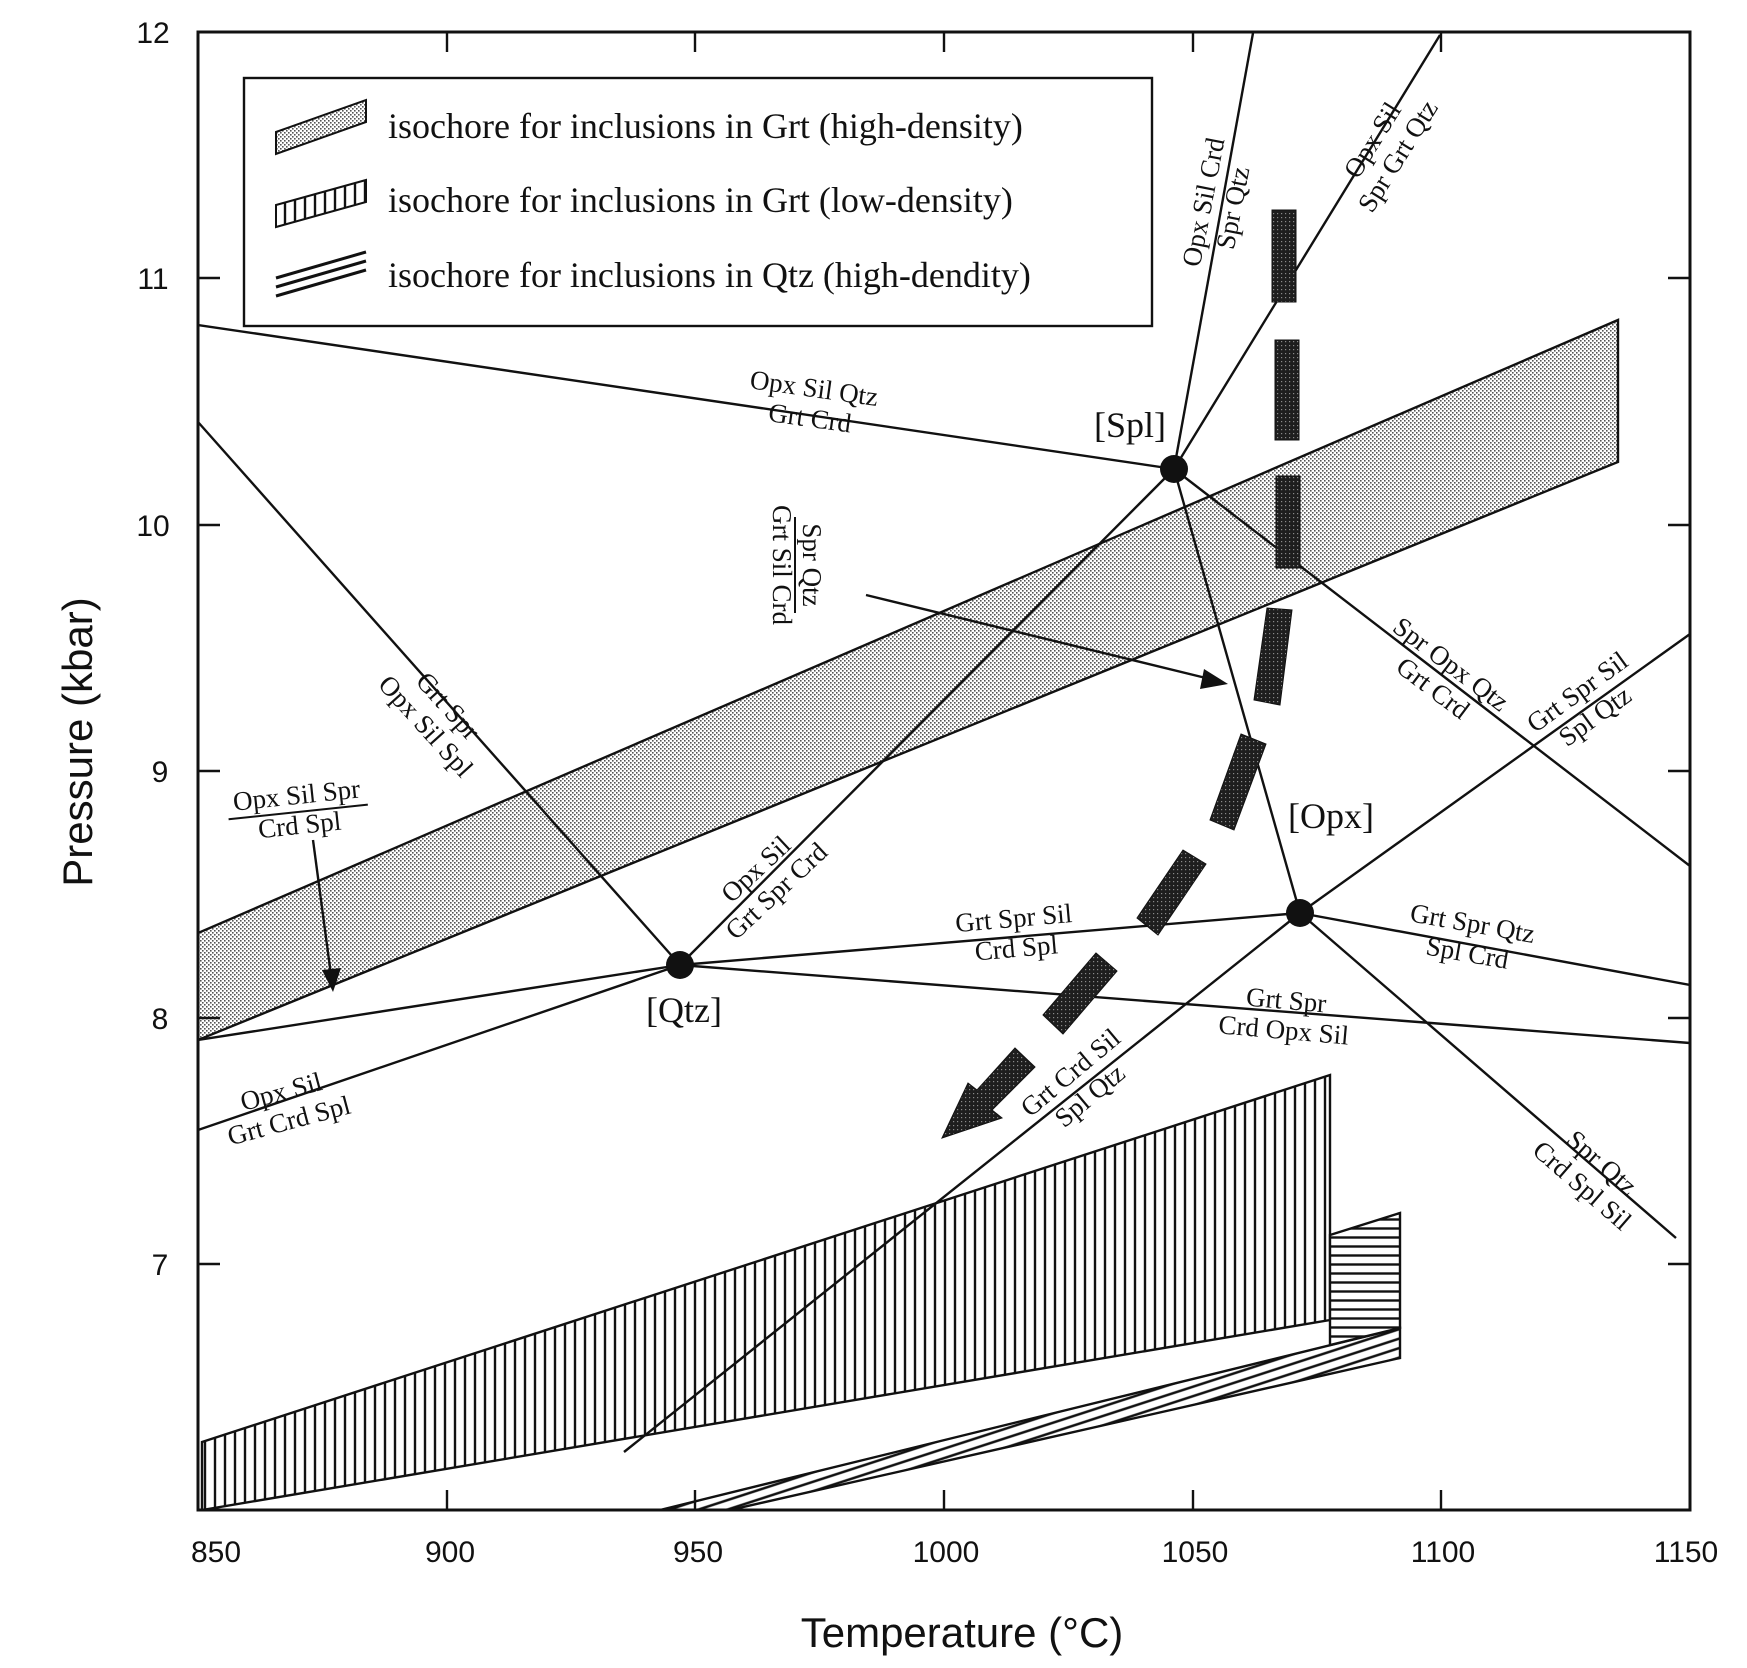 The image size is (1747, 1668). Describe the element at coordinates (160, 1265) in the screenshot. I see `y-tick-label: 7` at that location.